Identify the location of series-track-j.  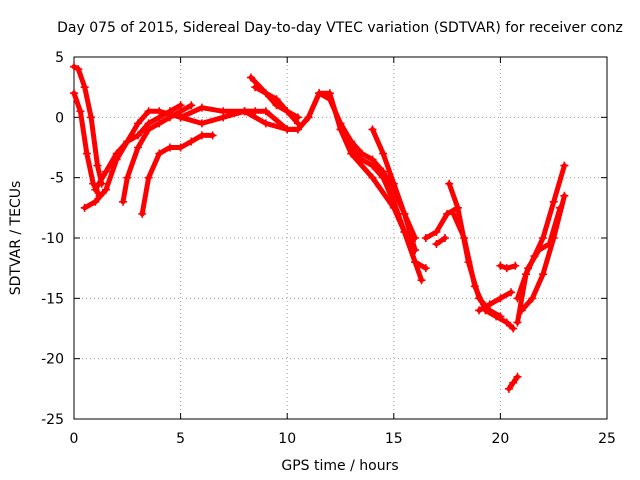
(276, 105).